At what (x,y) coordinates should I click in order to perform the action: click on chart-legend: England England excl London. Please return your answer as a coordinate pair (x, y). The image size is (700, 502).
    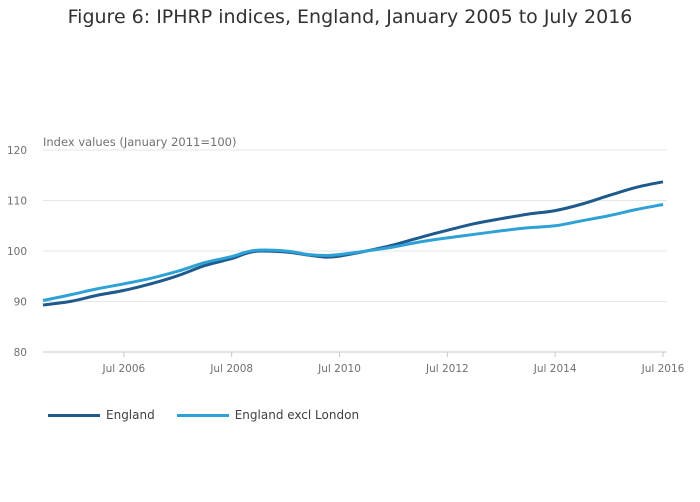
    Looking at the image, I should click on (203, 415).